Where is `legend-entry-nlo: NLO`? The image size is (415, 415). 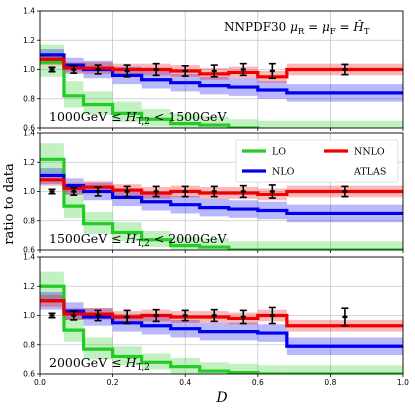 legend-entry-nlo: NLO is located at coordinates (268, 172).